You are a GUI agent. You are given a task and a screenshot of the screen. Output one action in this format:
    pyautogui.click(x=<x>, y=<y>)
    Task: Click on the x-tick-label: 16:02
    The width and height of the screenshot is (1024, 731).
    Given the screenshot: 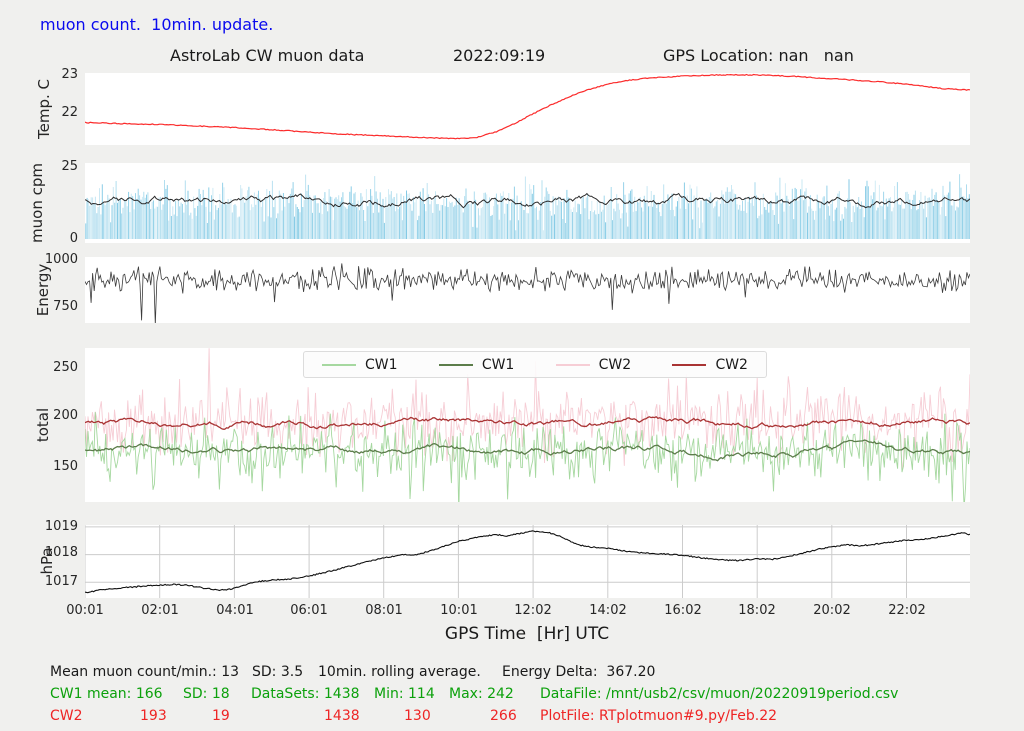 What is the action you would take?
    pyautogui.click(x=683, y=610)
    